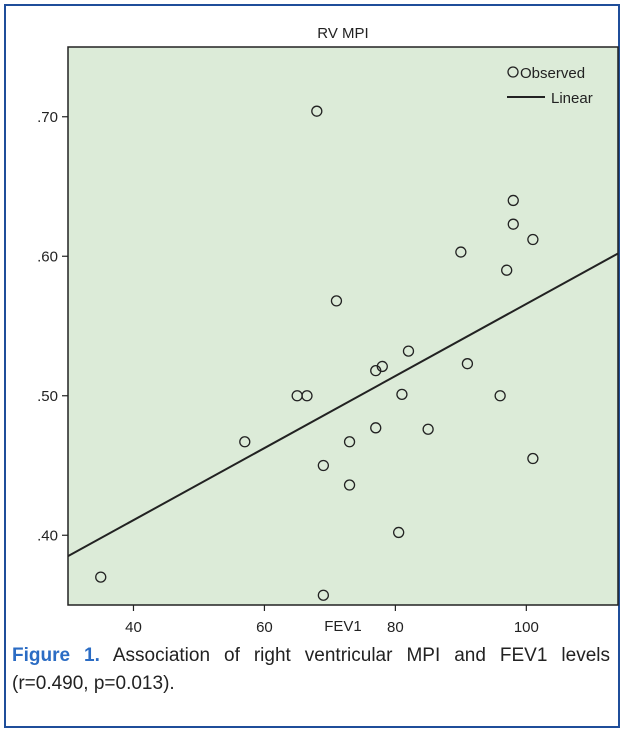 This screenshot has width=626, height=734. What do you see at coordinates (47, 535) in the screenshot?
I see `y-tick-label: .40` at bounding box center [47, 535].